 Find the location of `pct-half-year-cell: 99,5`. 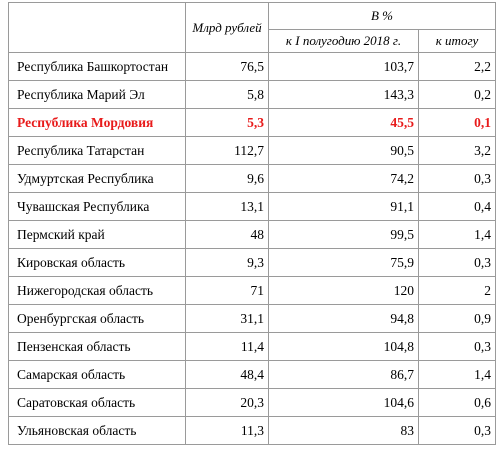

pct-half-year-cell: 99,5 is located at coordinates (343, 234).